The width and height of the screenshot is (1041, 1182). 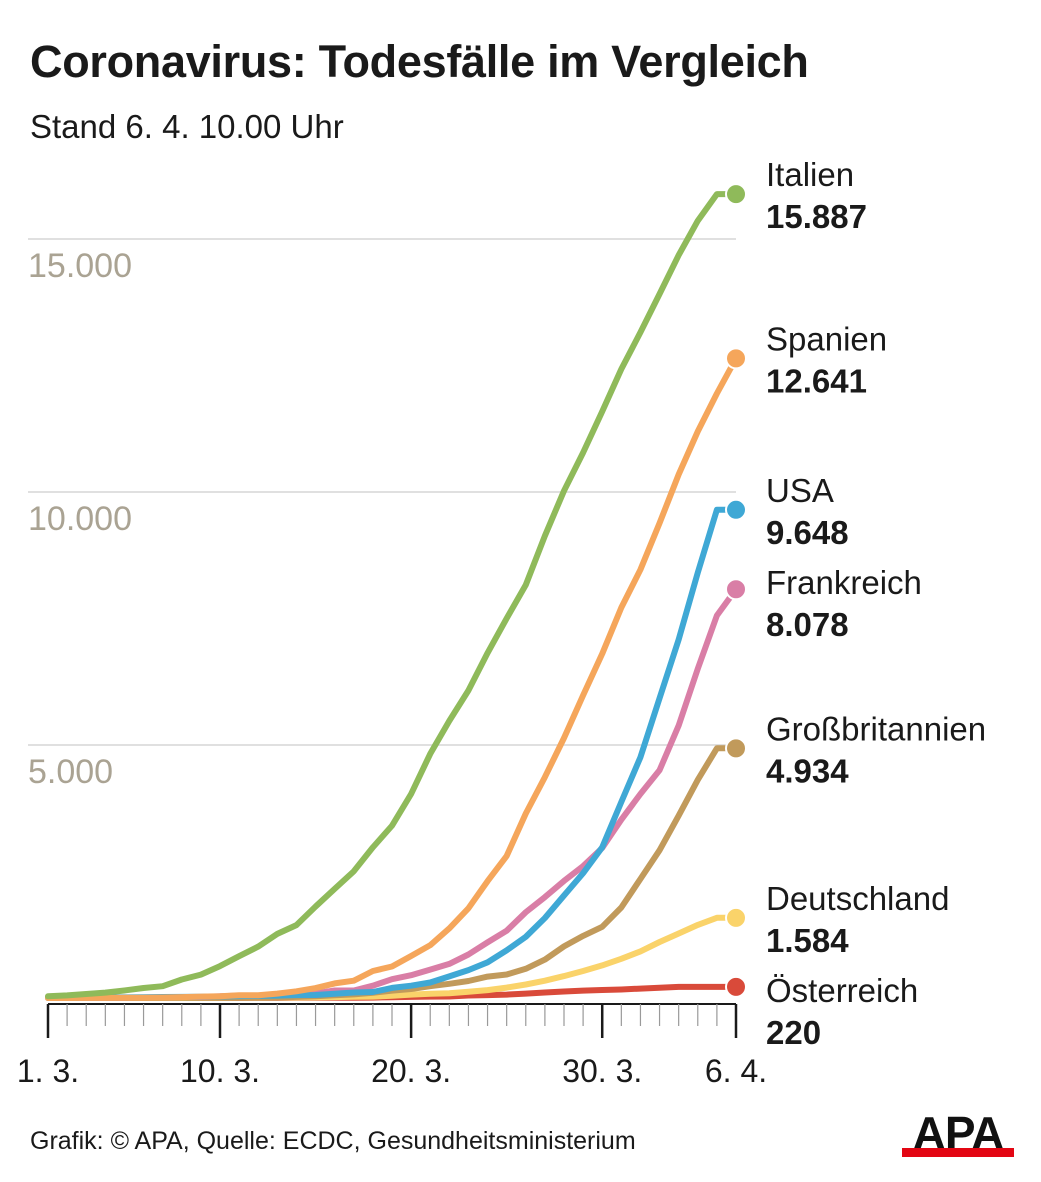 I want to click on x-tick-label: 6. 4., so click(x=736, y=1071).